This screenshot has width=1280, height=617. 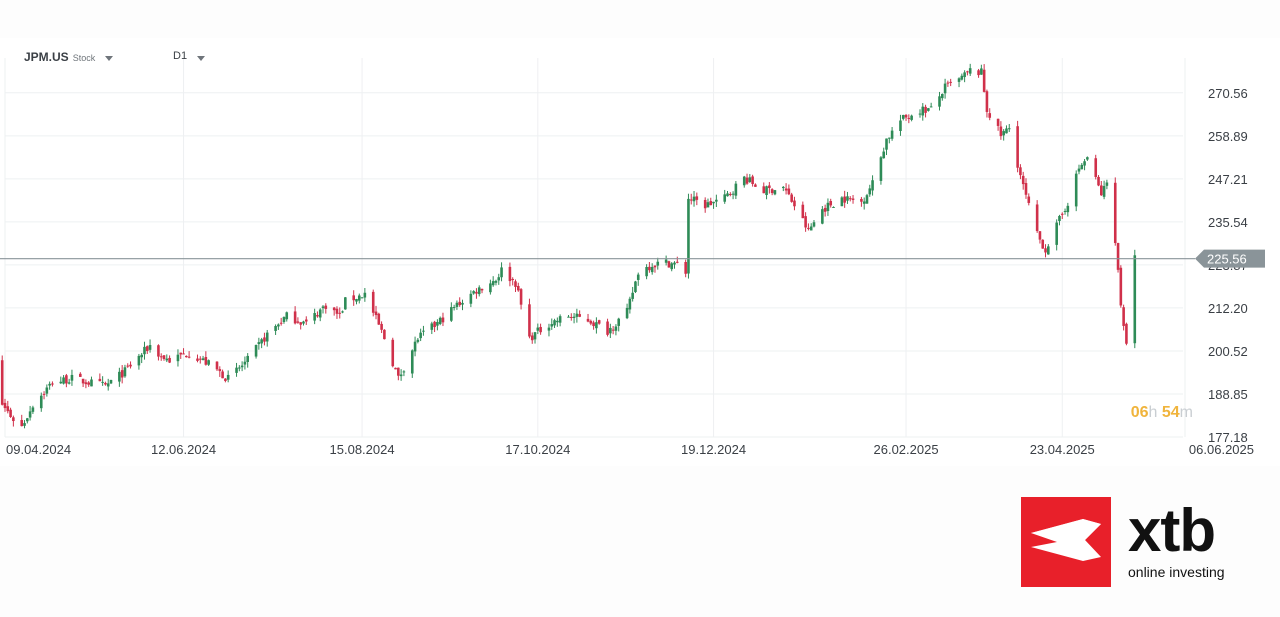 I want to click on timeframe-selector: D1, so click(x=189, y=58).